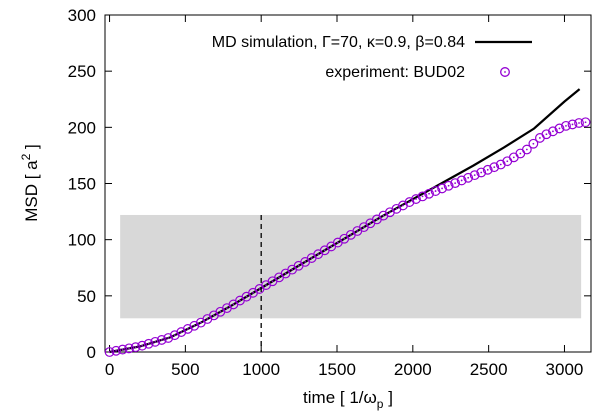  I want to click on y-tick-label: 100, so click(82, 240).